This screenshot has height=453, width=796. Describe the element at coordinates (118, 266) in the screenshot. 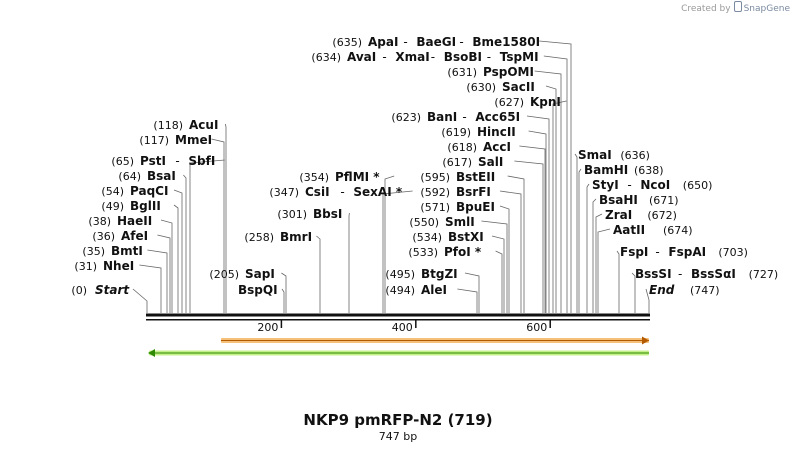

I see `enzyme-name: NheI` at that location.